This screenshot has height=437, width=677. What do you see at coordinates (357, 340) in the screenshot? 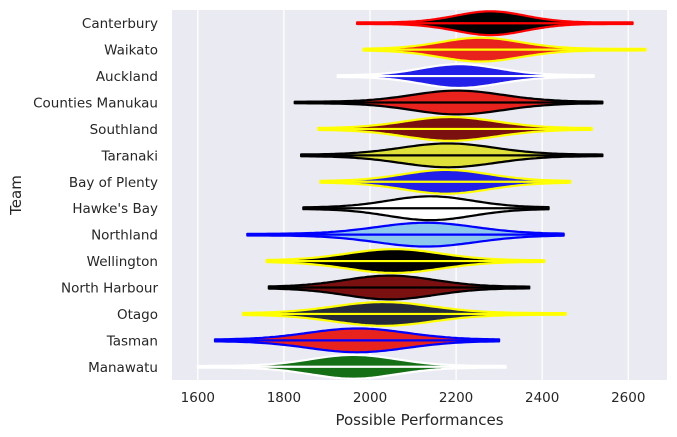
I see `violin-tasman` at bounding box center [357, 340].